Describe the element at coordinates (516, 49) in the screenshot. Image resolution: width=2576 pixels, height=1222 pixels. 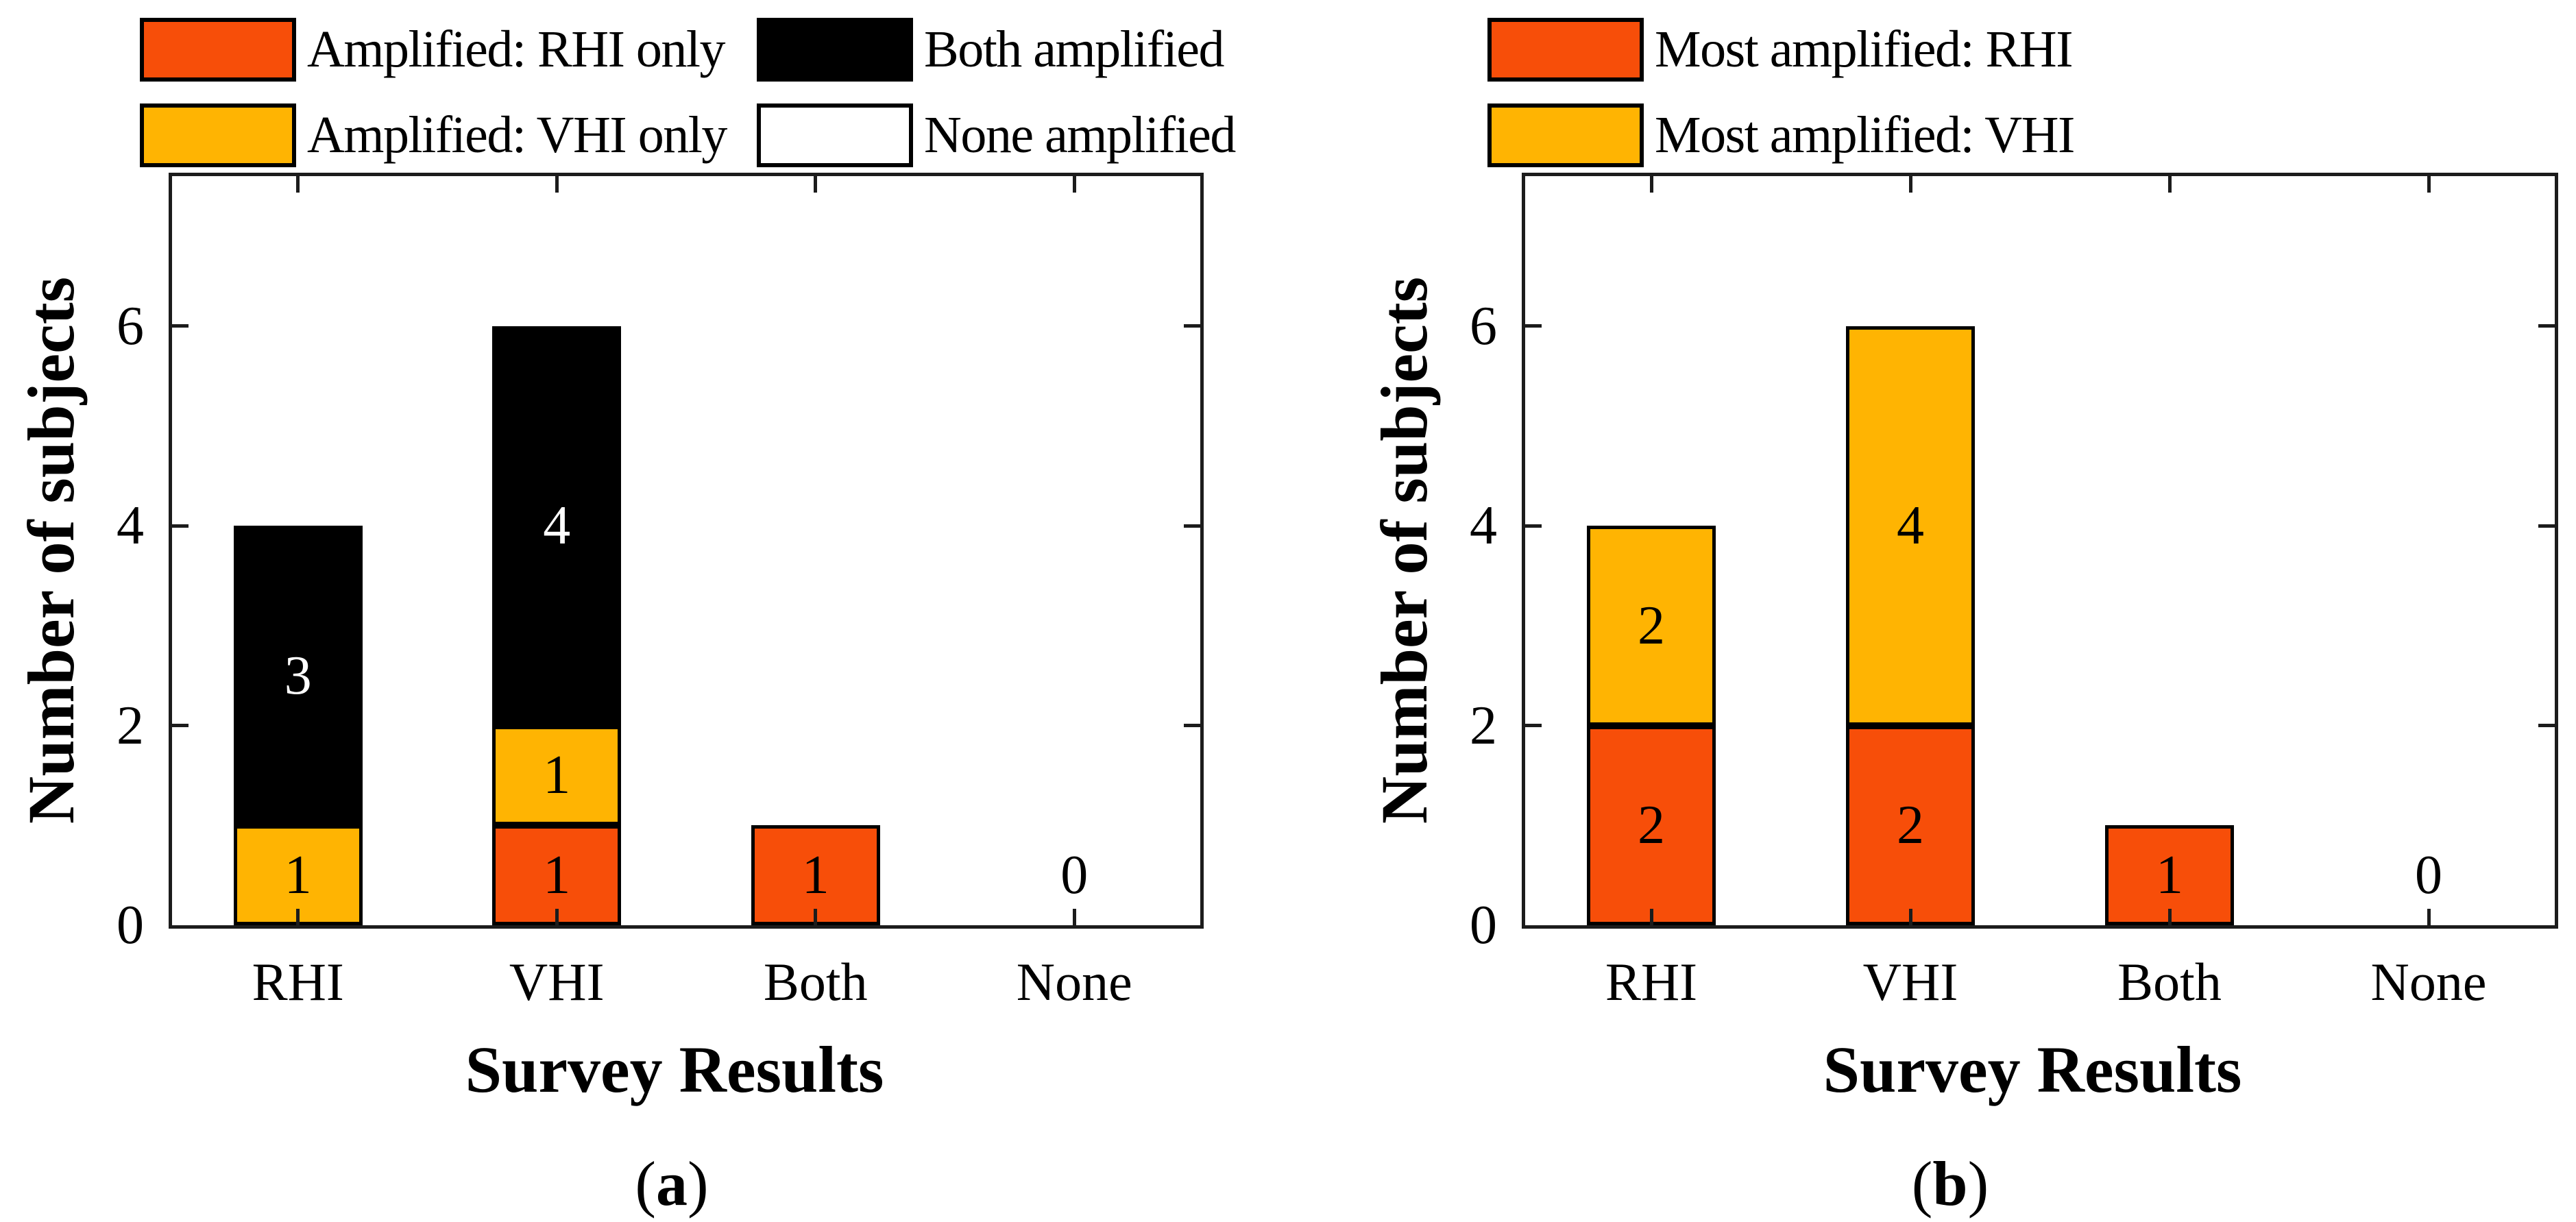
I see `legend-label: Amplified: RHI only` at that location.